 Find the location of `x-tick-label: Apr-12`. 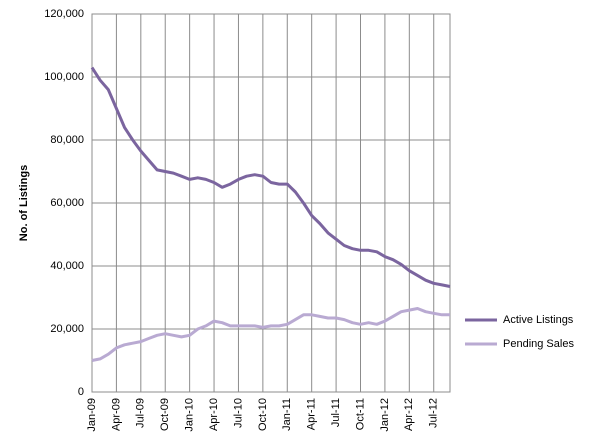

x-tick-label: Apr-12 is located at coordinates (409, 414).